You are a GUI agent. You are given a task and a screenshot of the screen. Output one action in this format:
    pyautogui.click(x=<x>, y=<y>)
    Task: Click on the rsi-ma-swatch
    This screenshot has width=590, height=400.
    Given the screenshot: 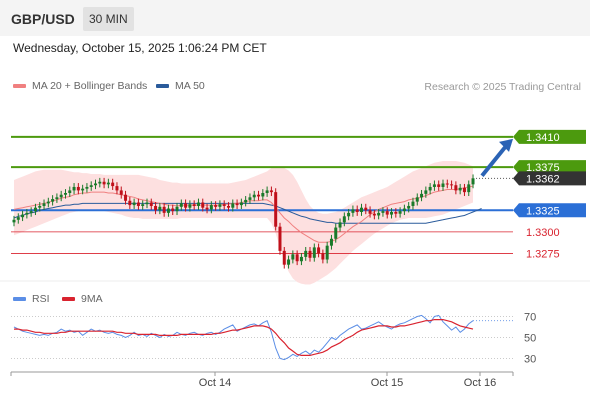 What is the action you would take?
    pyautogui.click(x=68, y=299)
    